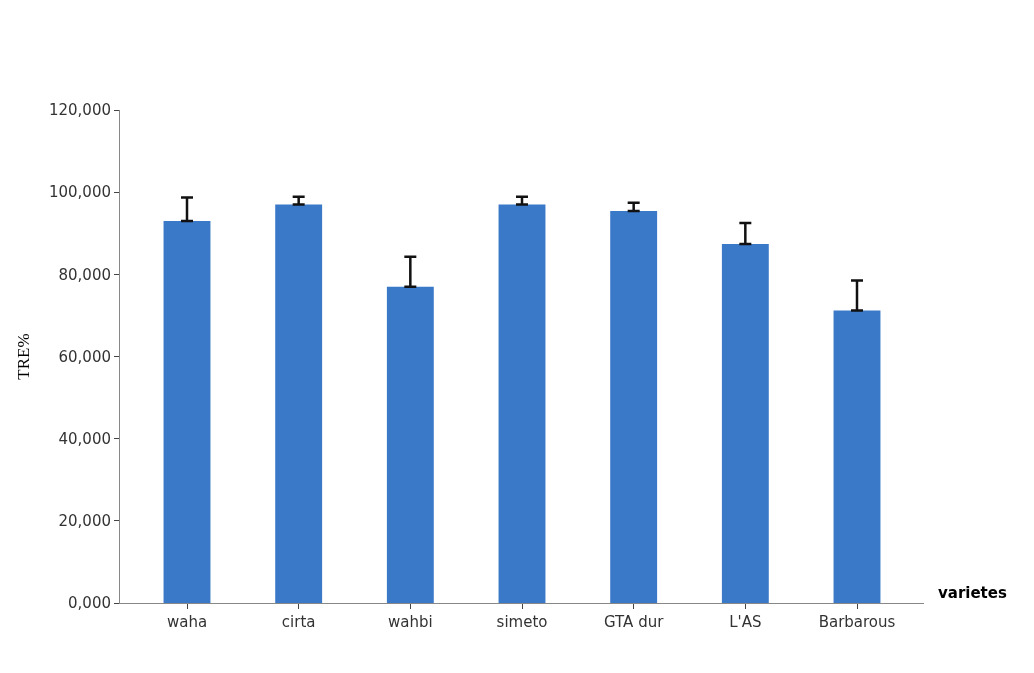  What do you see at coordinates (972, 593) in the screenshot?
I see `x-axis-title: varietes` at bounding box center [972, 593].